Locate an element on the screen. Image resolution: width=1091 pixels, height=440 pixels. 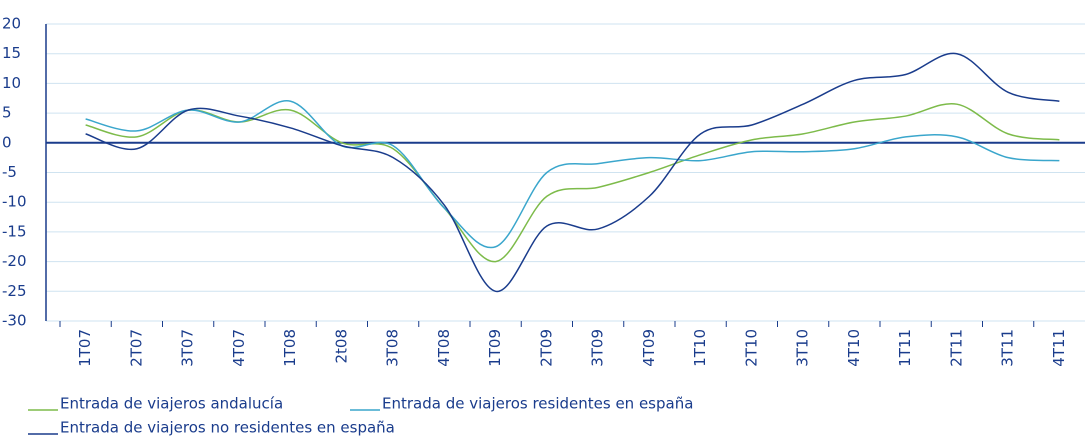
x-tick-label: 4T10 is located at coordinates (854, 348).